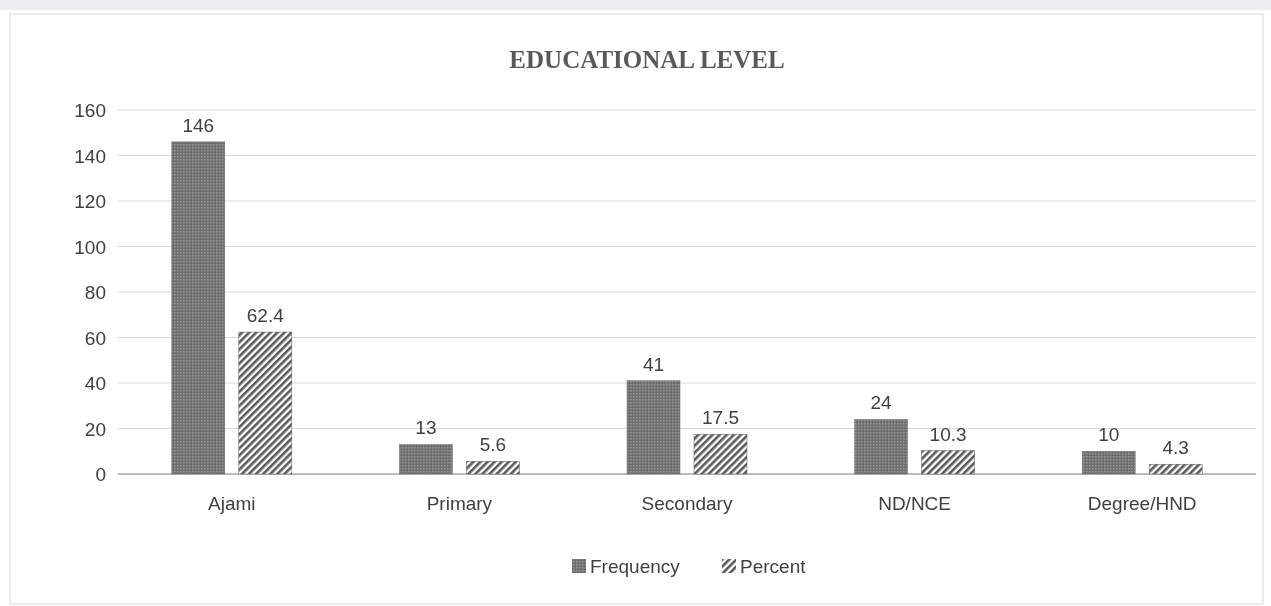 The image size is (1271, 606). I want to click on data-label: 41, so click(653, 364).